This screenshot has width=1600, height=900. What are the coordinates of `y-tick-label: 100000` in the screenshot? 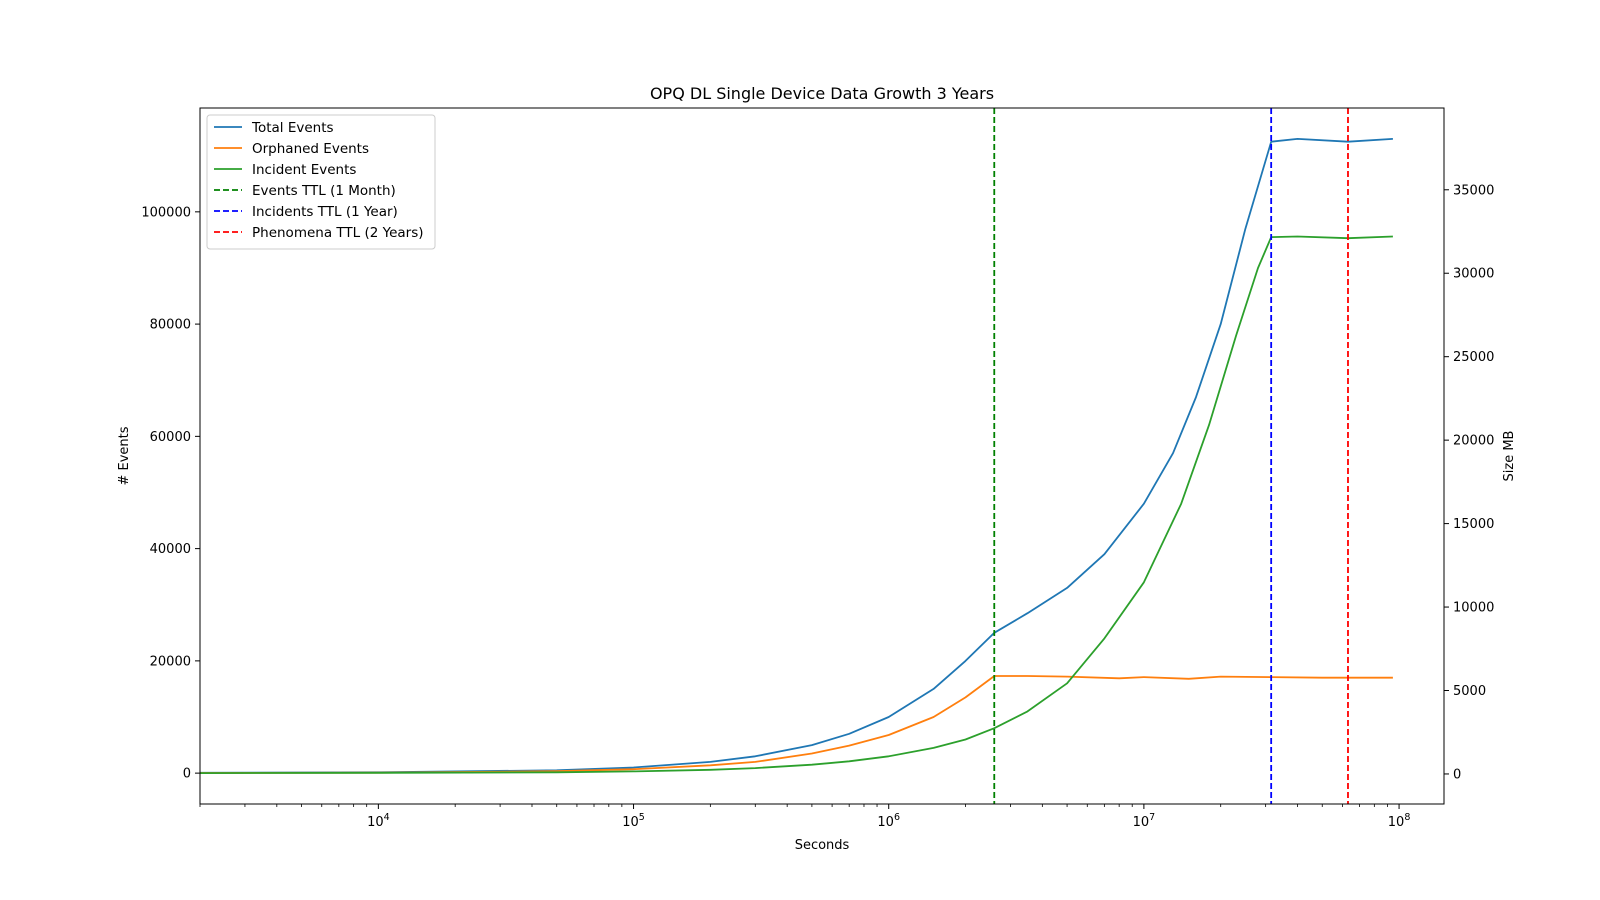 It's located at (166, 212).